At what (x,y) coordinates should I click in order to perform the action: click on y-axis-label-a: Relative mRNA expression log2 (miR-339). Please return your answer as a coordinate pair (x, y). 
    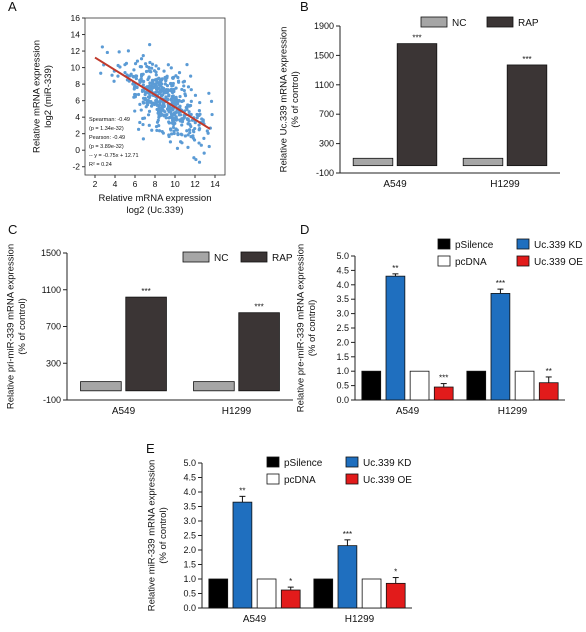
    Looking at the image, I should click on (43, 96).